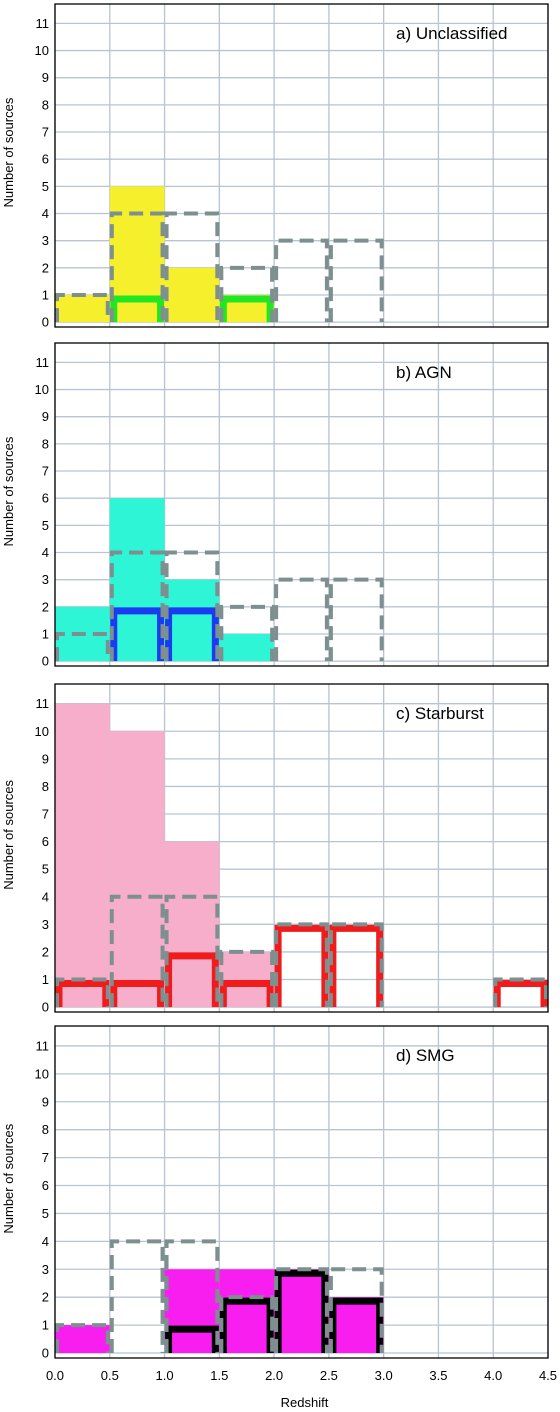 This screenshot has height=1412, width=560. What do you see at coordinates (55, 1375) in the screenshot?
I see `x-tick-label: 0.0` at bounding box center [55, 1375].